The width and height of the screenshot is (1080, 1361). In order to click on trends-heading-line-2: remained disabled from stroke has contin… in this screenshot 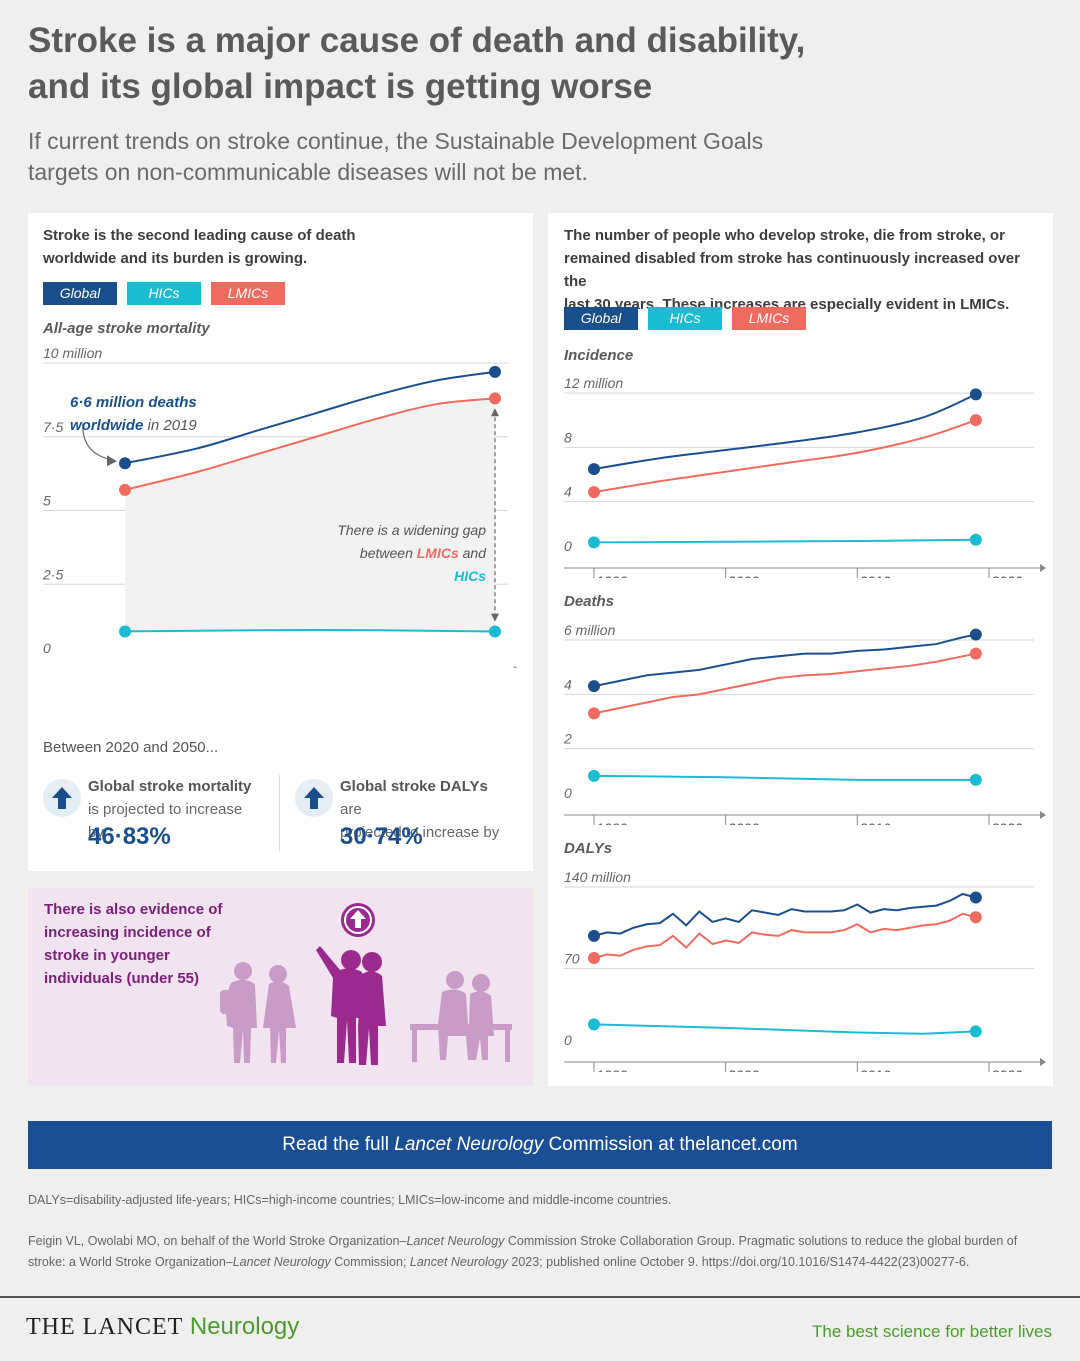, I will do `click(792, 270)`.